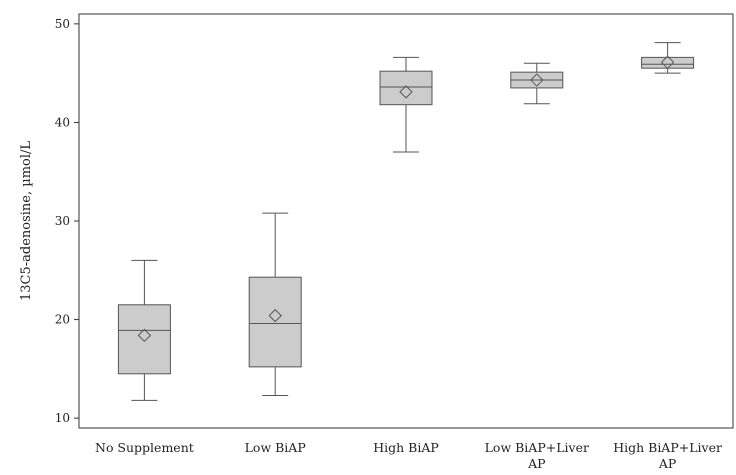  What do you see at coordinates (62, 221) in the screenshot?
I see `y-tick-label: 30` at bounding box center [62, 221].